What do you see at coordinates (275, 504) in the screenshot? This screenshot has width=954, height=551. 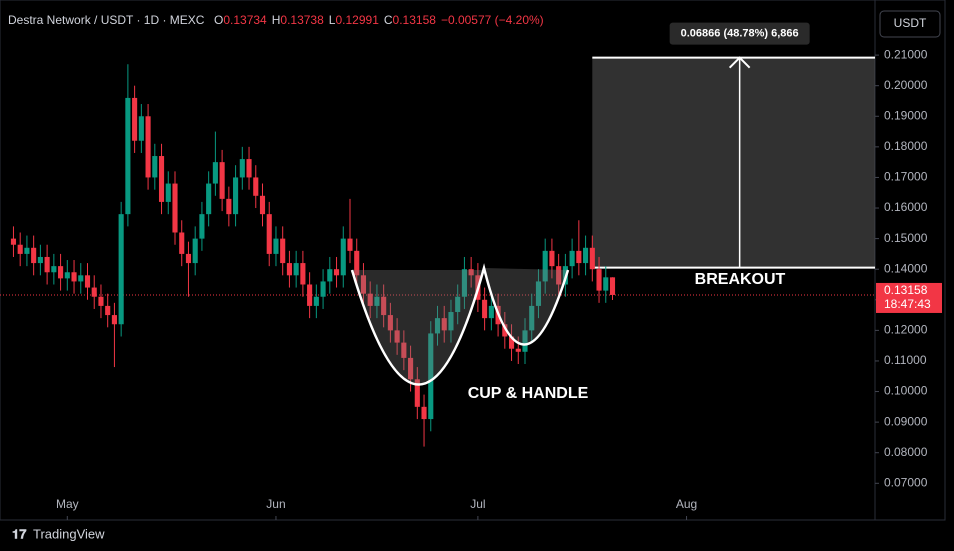 I see `x-tick-label: Jun` at bounding box center [275, 504].